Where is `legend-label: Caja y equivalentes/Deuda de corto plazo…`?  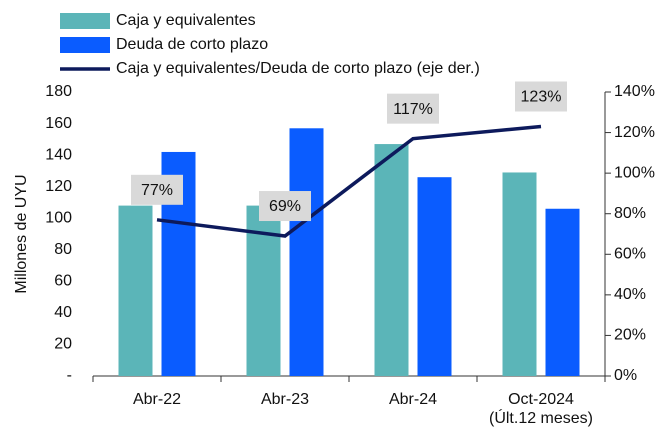
legend-label: Caja y equivalentes/Deuda de corto plazo… is located at coordinates (298, 68).